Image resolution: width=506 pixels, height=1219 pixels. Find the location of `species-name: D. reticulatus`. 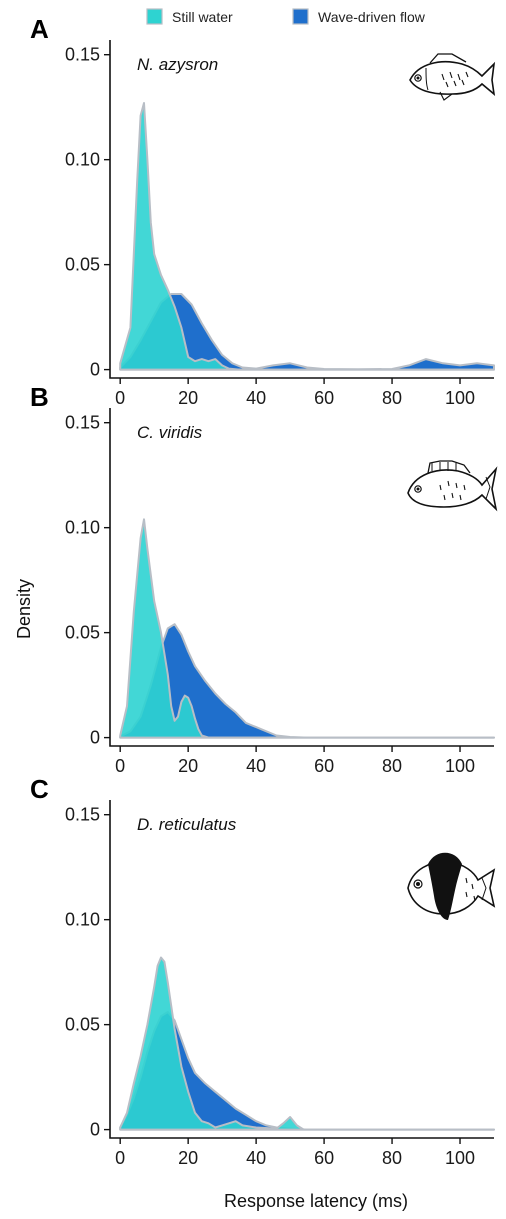

species-name: D. reticulatus is located at coordinates (187, 824).